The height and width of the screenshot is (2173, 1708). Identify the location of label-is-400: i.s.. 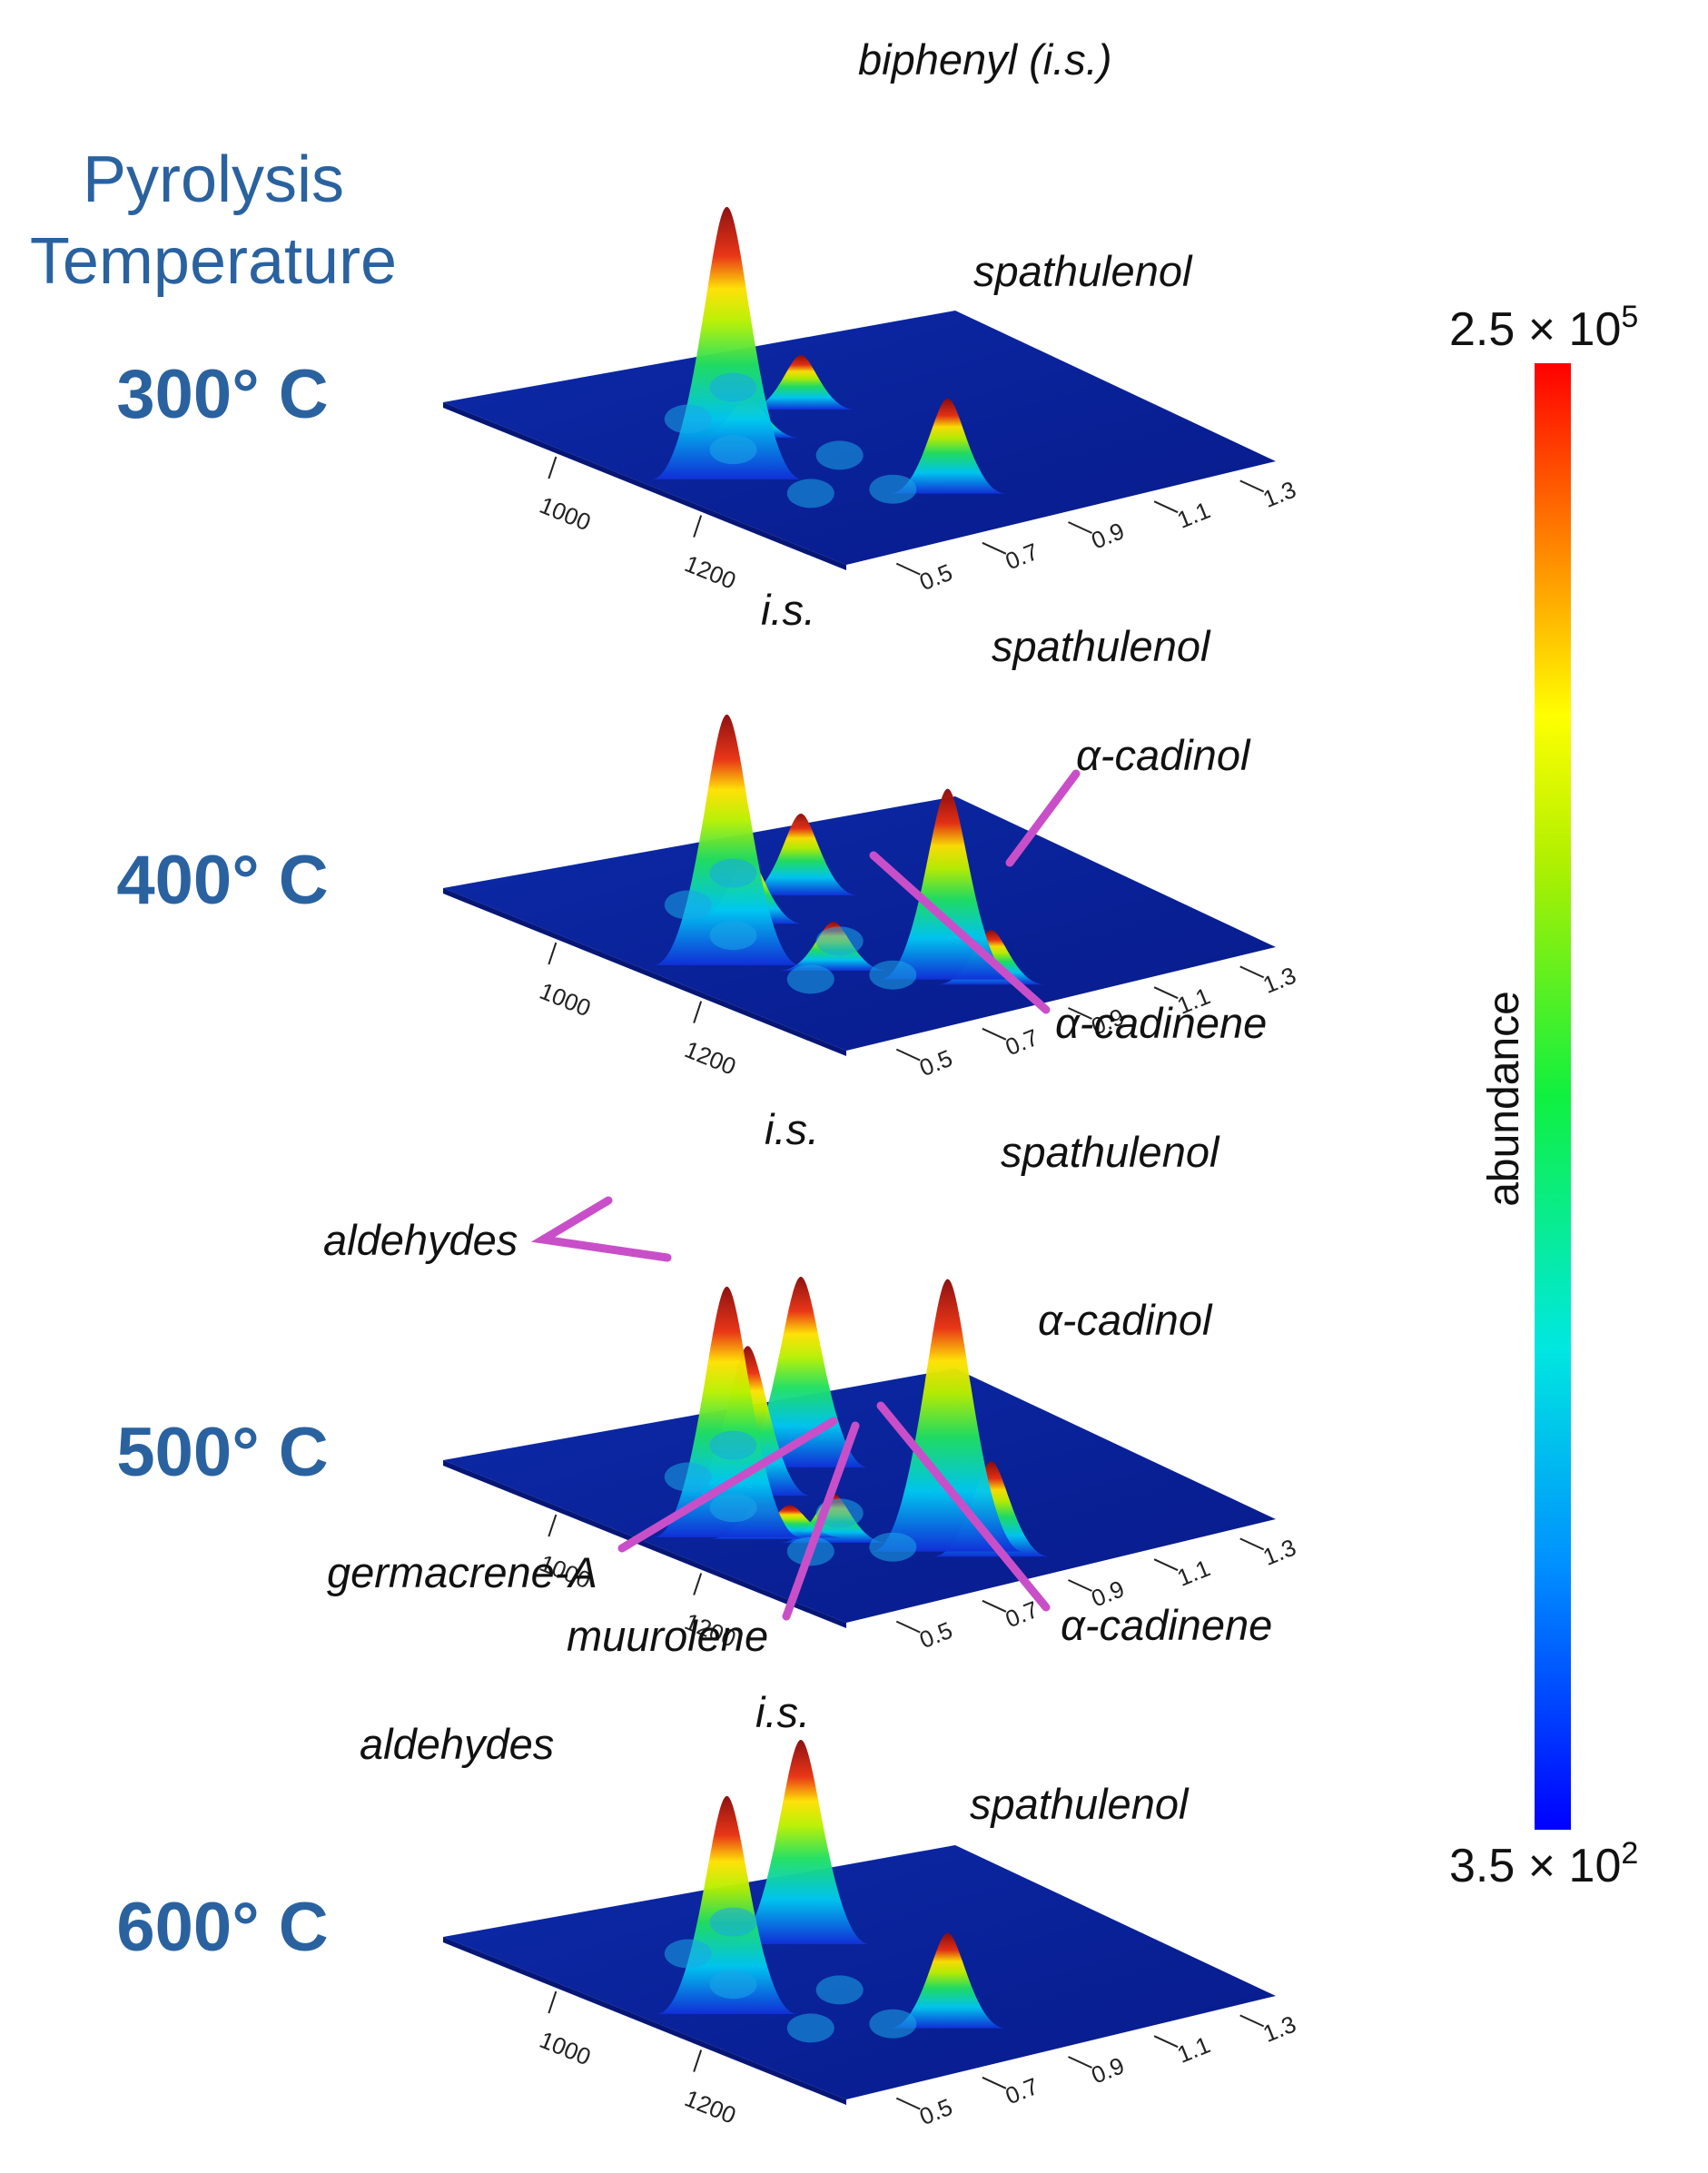
(788, 610).